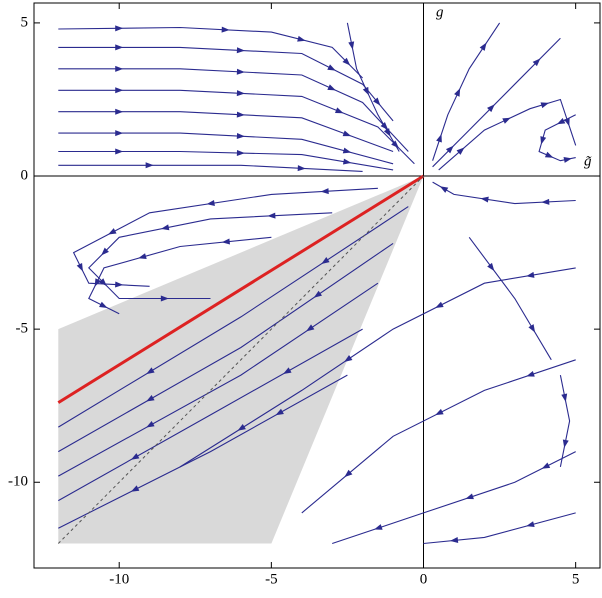  What do you see at coordinates (440, 12) in the screenshot?
I see `y-axis-label: g` at bounding box center [440, 12].